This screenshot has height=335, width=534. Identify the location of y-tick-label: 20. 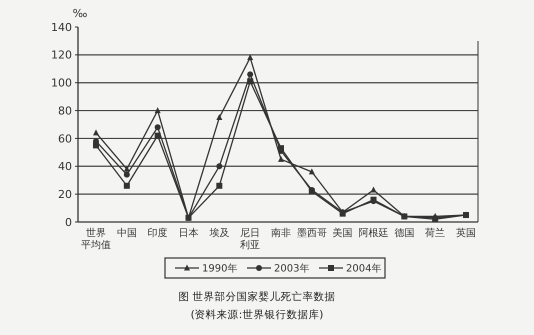
(65, 194).